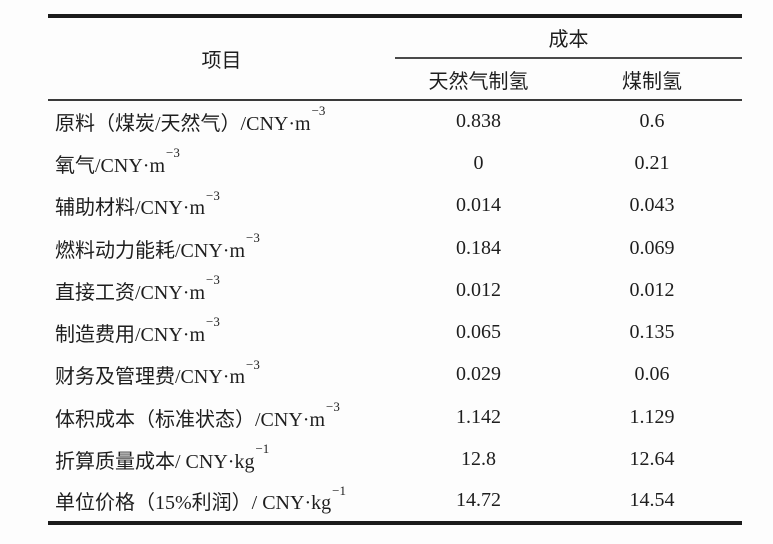 The height and width of the screenshot is (544, 773). I want to click on coal-value: 0.6, so click(652, 121).